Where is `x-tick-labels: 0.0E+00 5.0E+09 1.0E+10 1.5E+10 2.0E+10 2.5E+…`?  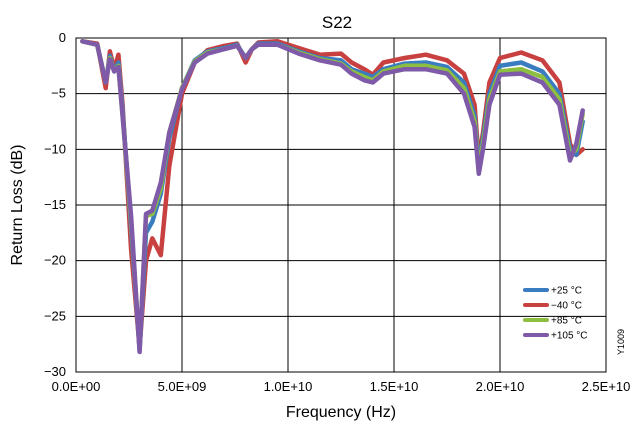
x-tick-labels: 0.0E+00 5.0E+09 1.0E+10 1.5E+10 2.0E+10 2.5E+… is located at coordinates (341, 386).